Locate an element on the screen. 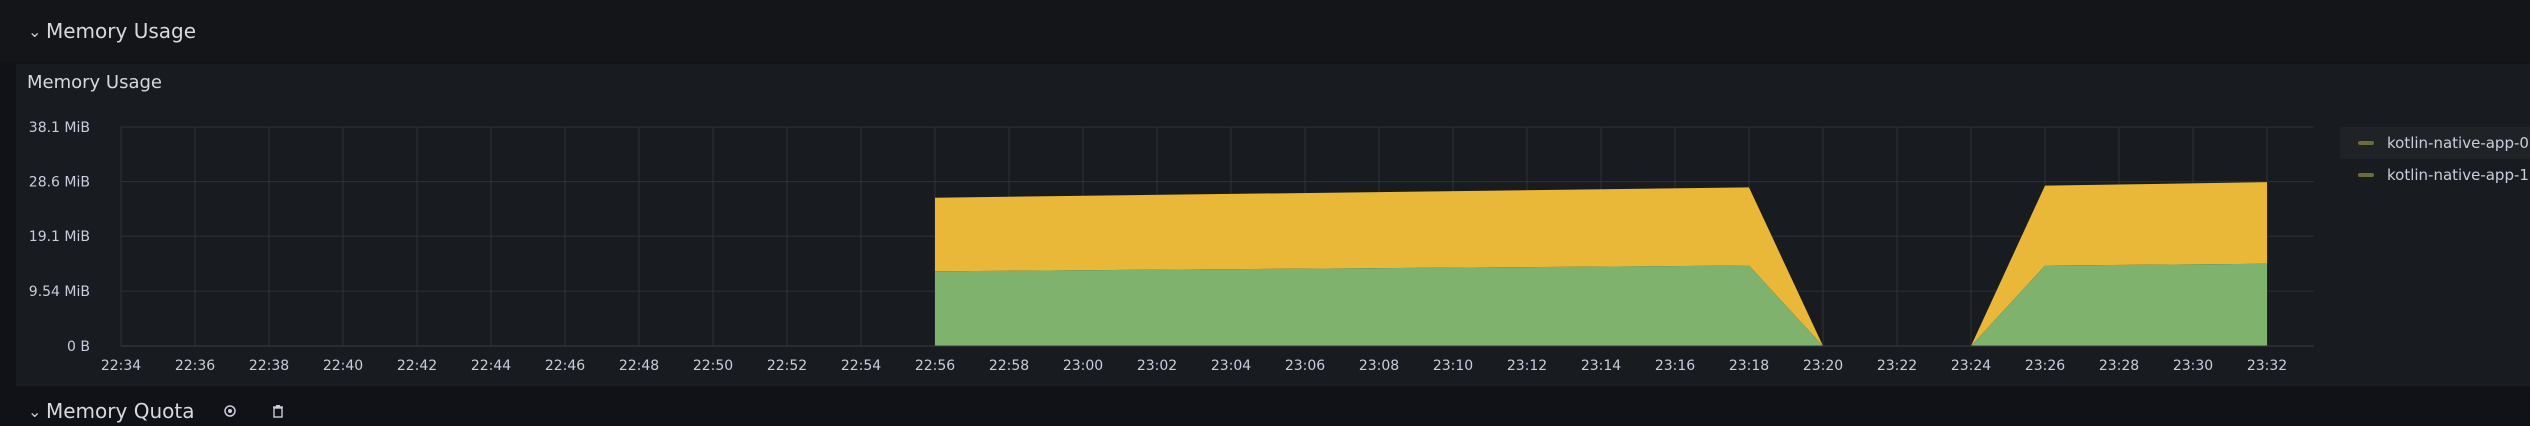 The width and height of the screenshot is (2530, 426). x-tick-label: 23:04 is located at coordinates (1231, 366).